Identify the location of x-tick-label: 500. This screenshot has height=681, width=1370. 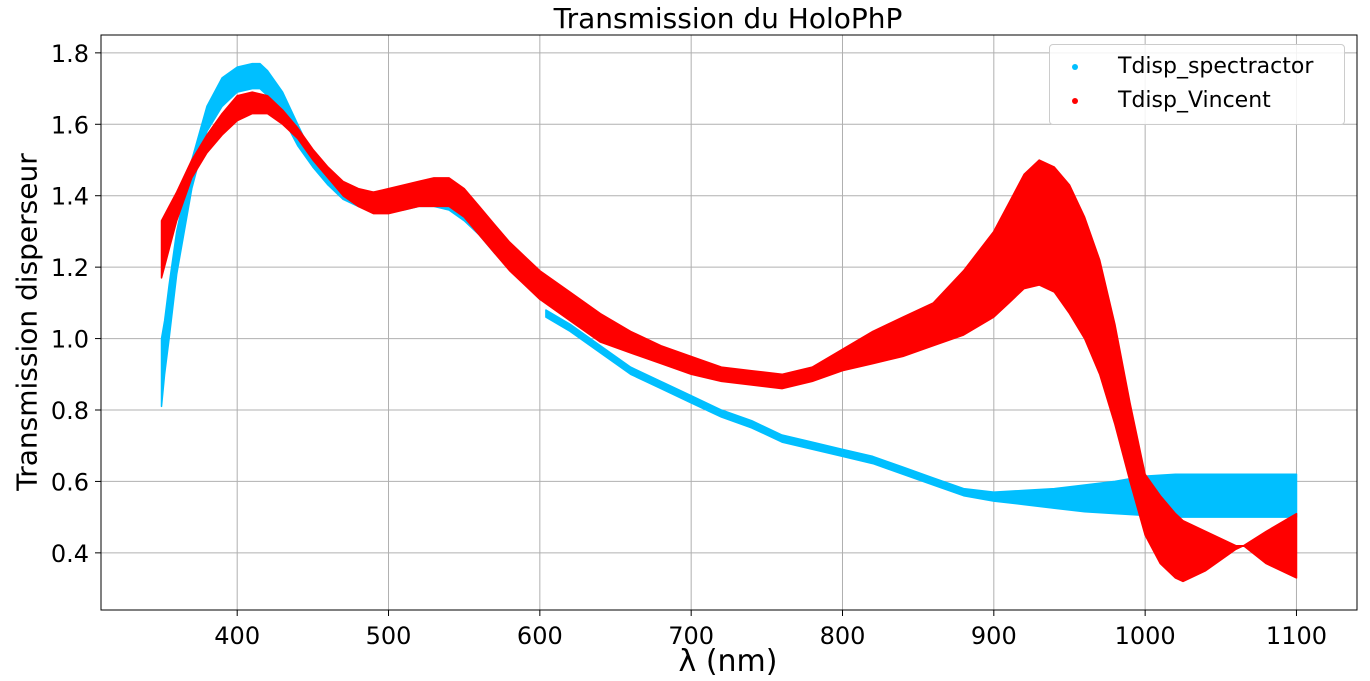
(389, 636).